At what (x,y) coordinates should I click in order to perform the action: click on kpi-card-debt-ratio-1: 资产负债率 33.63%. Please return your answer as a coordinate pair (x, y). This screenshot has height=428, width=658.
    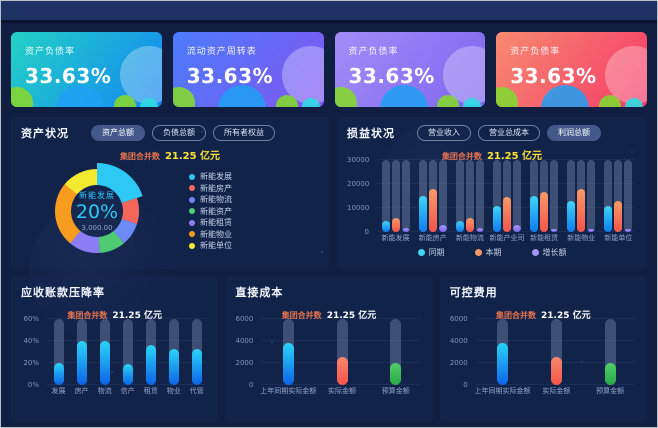
    Looking at the image, I should click on (86, 69).